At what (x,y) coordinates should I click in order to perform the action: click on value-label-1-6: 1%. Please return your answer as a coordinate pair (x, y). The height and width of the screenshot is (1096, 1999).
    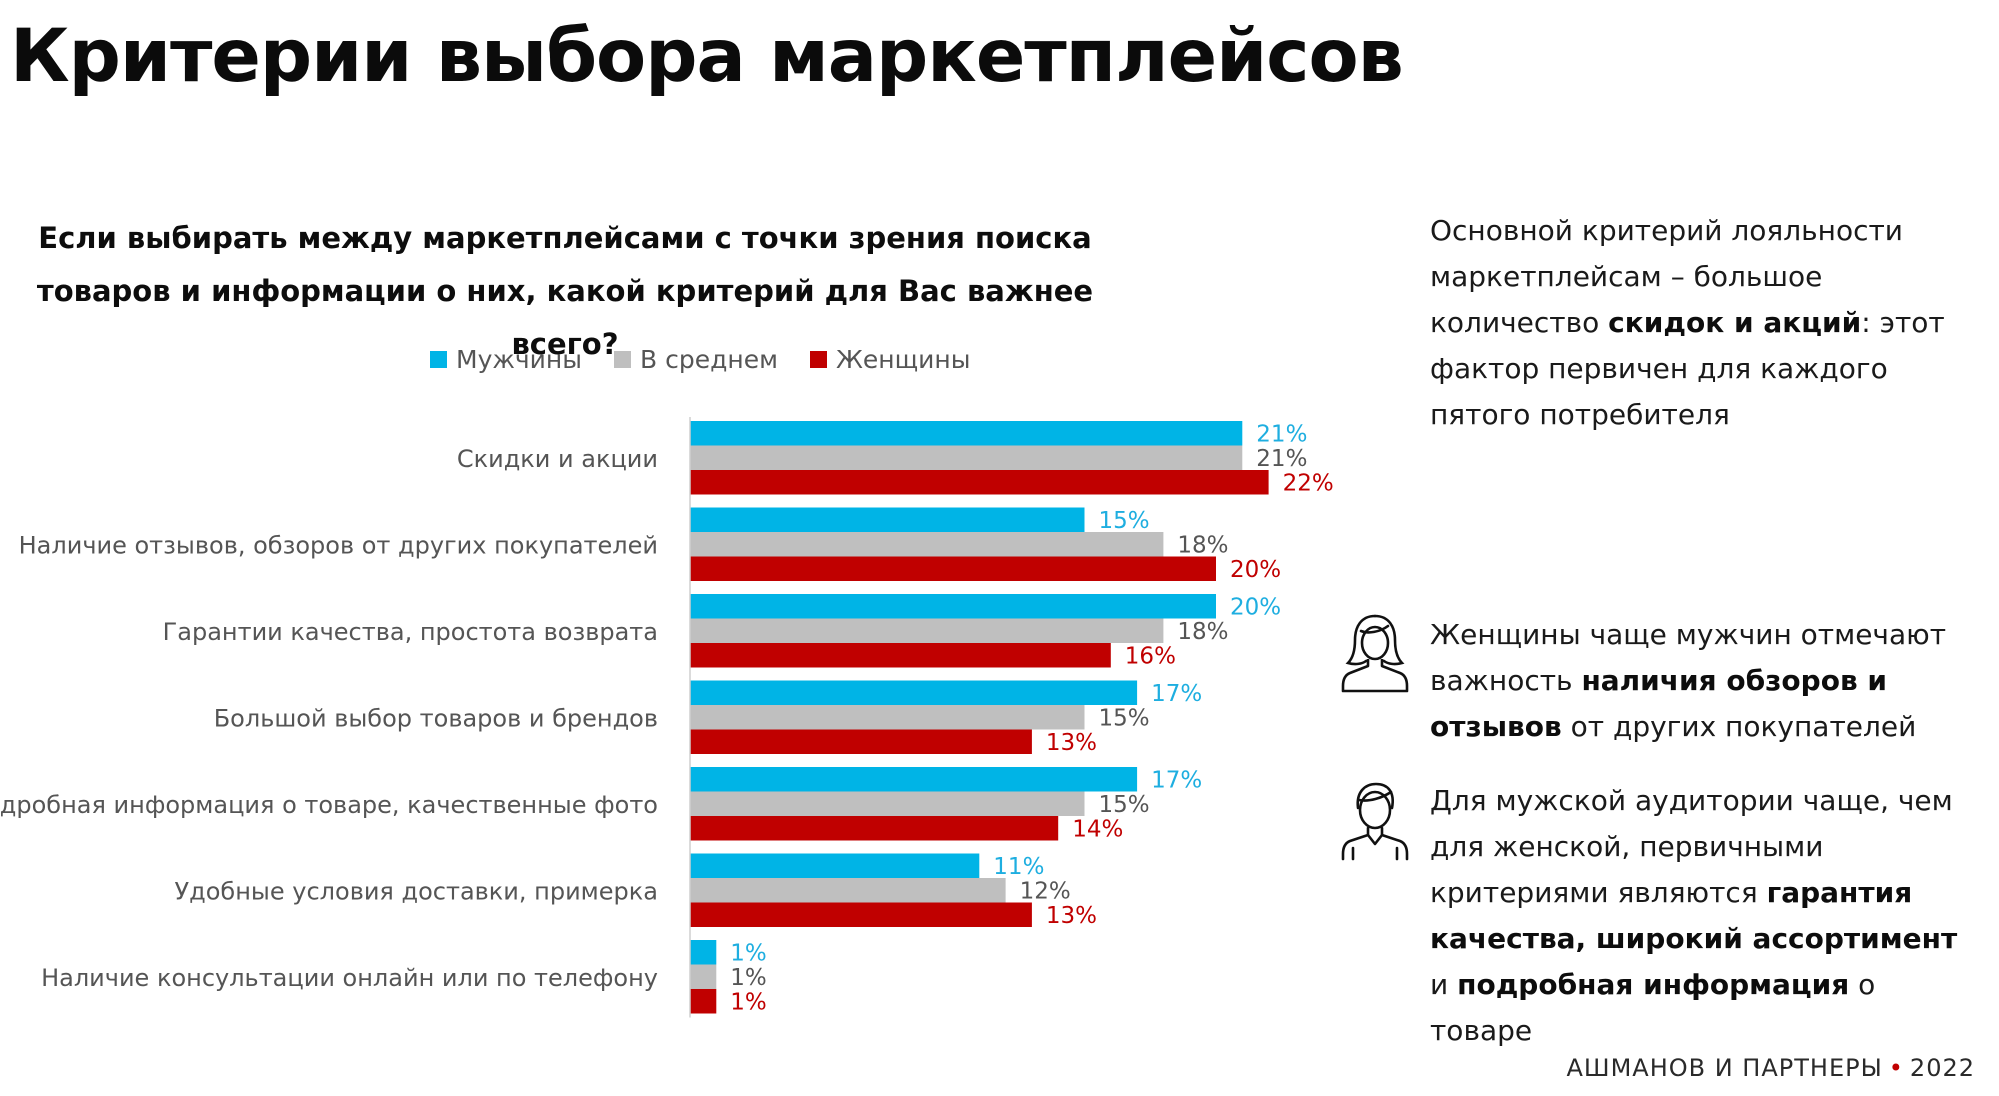
    Looking at the image, I should click on (748, 978).